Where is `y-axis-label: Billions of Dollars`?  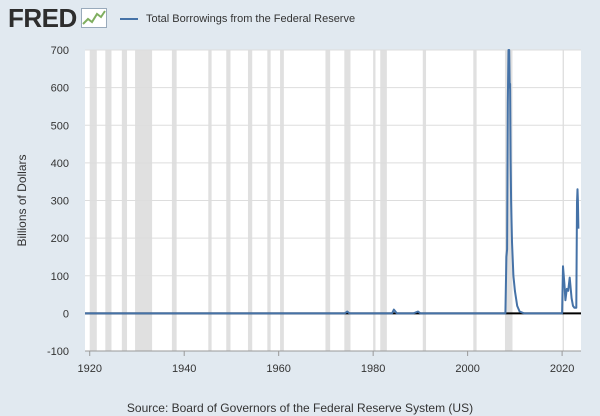 y-axis-label: Billions of Dollars is located at coordinates (22, 200).